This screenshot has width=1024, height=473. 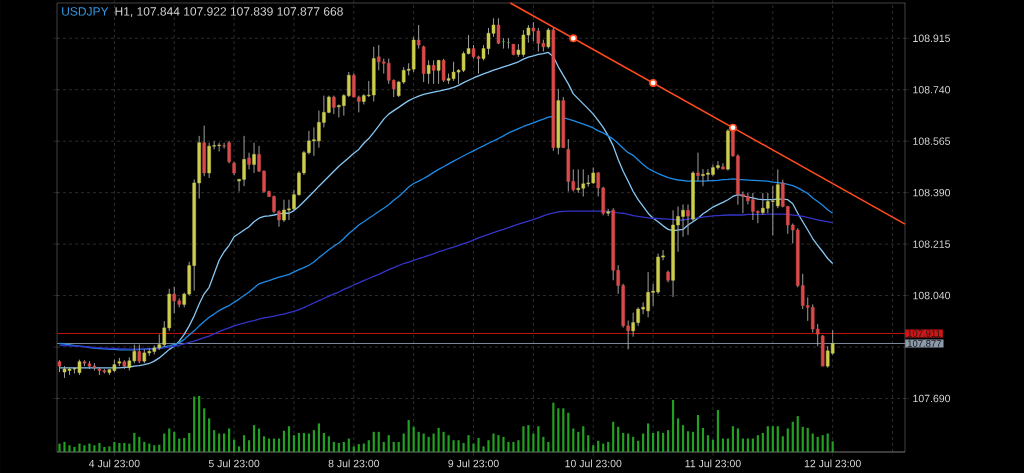 I want to click on y-tick-label: 108.565, so click(x=932, y=141).